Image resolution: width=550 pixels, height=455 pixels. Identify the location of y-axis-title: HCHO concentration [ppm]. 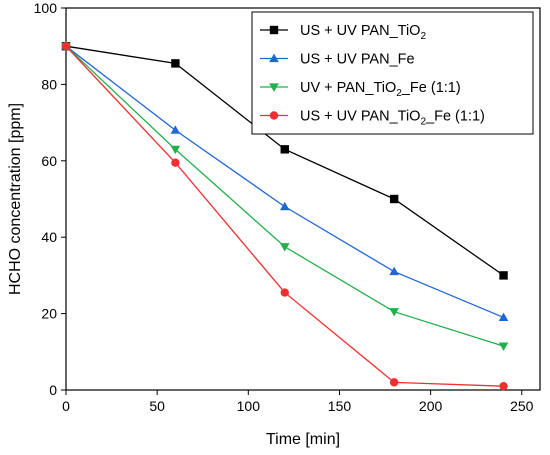
(15, 199).